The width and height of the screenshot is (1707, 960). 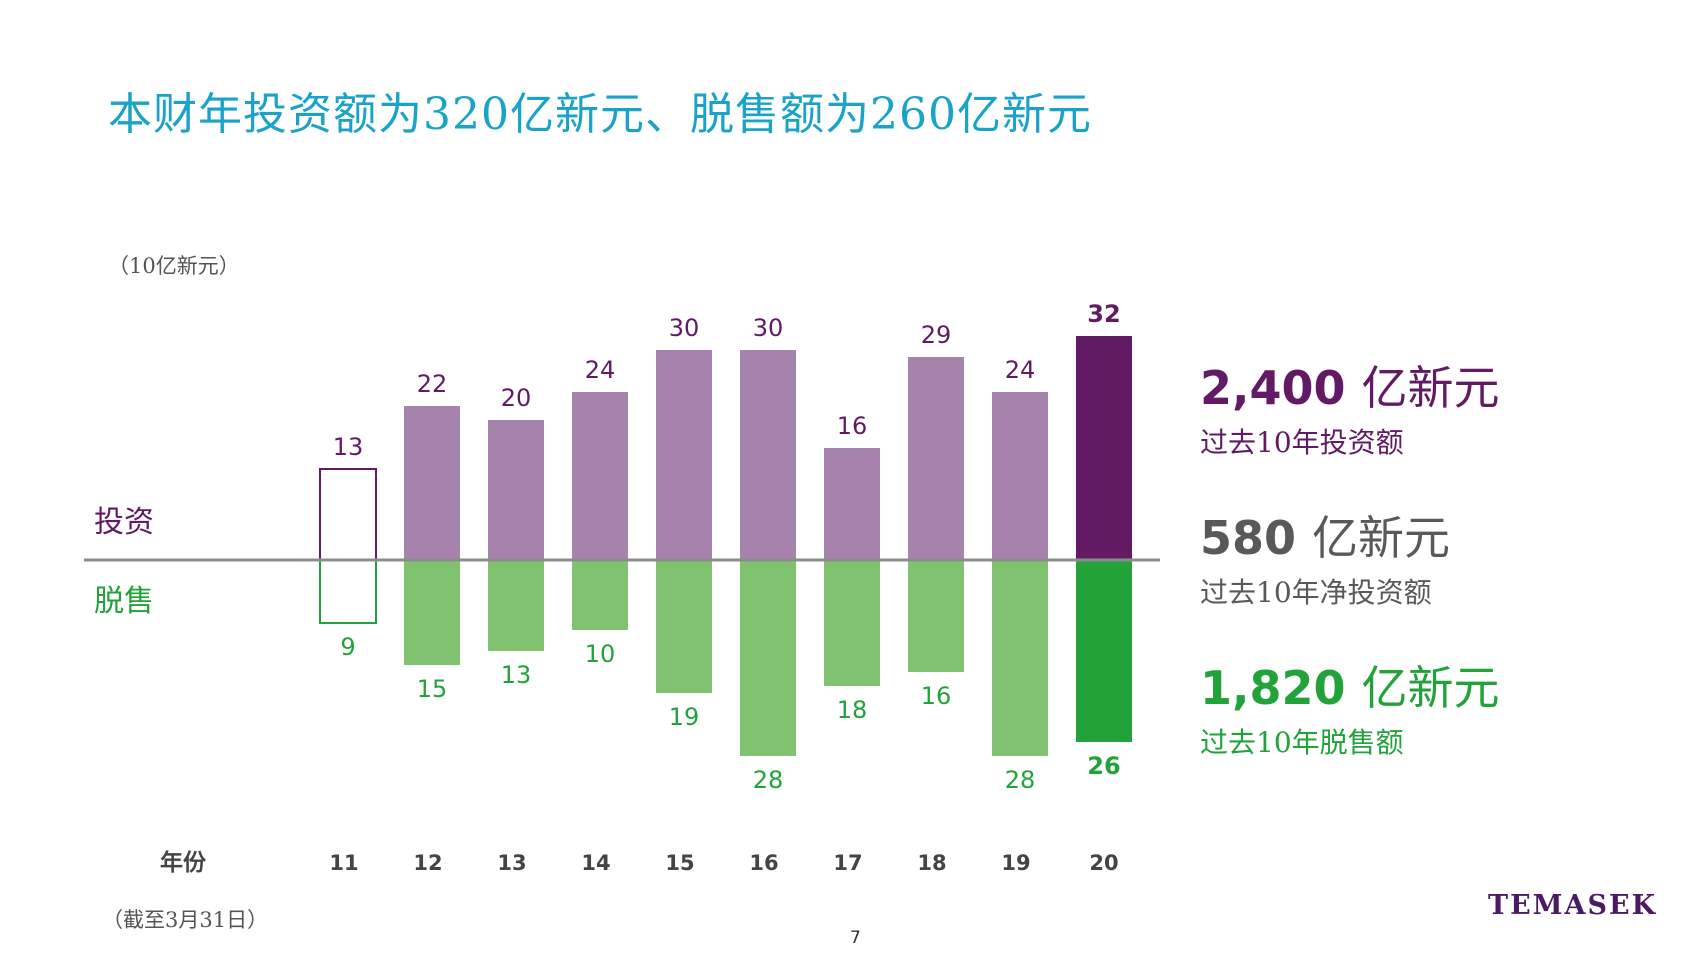 I want to click on data-label-divestment-18: 16, so click(x=936, y=696).